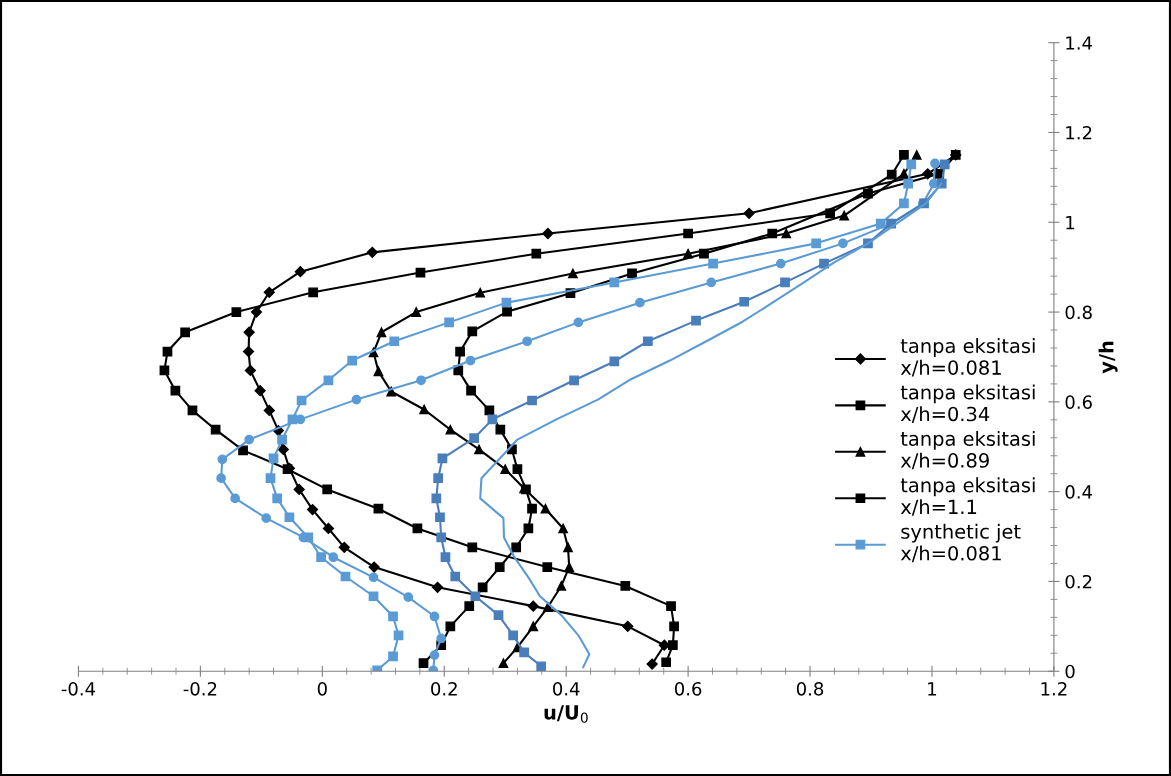 The height and width of the screenshot is (776, 1171). What do you see at coordinates (810, 688) in the screenshot?
I see `x-tick-label: 0.8` at bounding box center [810, 688].